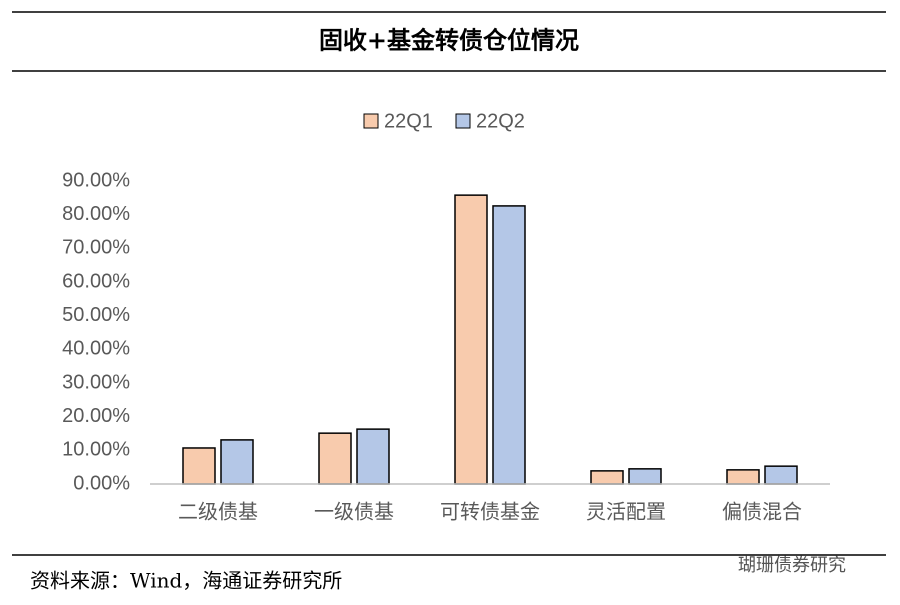 The width and height of the screenshot is (900, 605). I want to click on y-tick-label: 30.00%, so click(96, 382).